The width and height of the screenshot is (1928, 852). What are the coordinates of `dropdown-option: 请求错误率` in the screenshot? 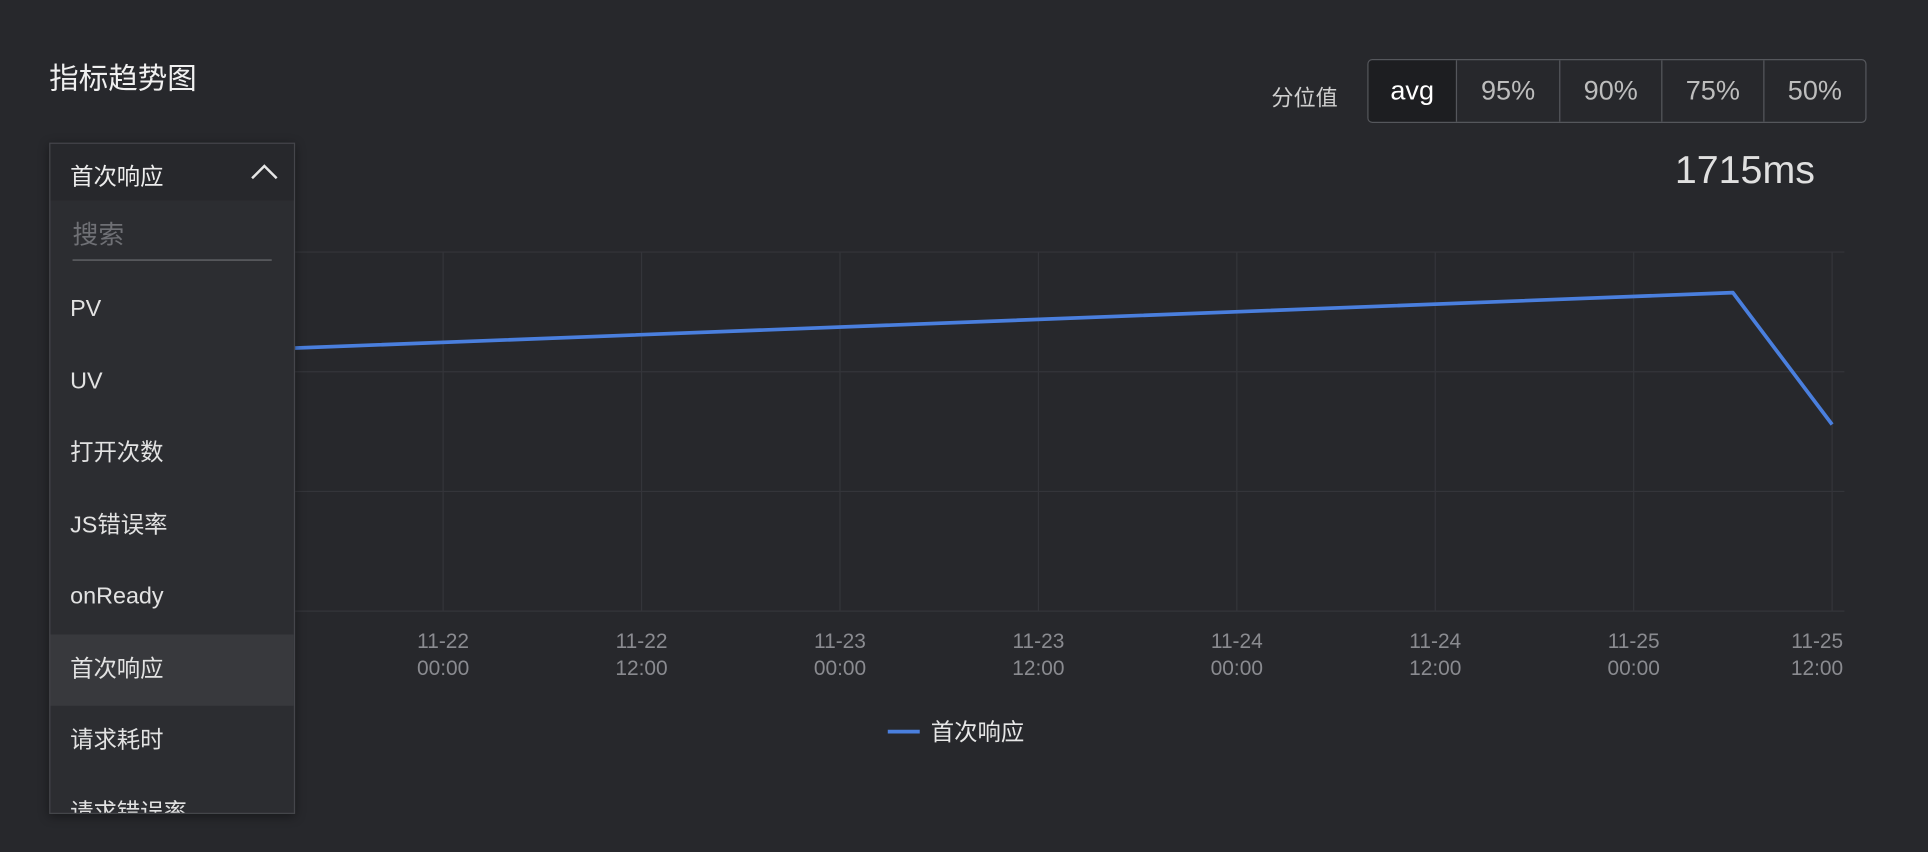 It's located at (128, 806).